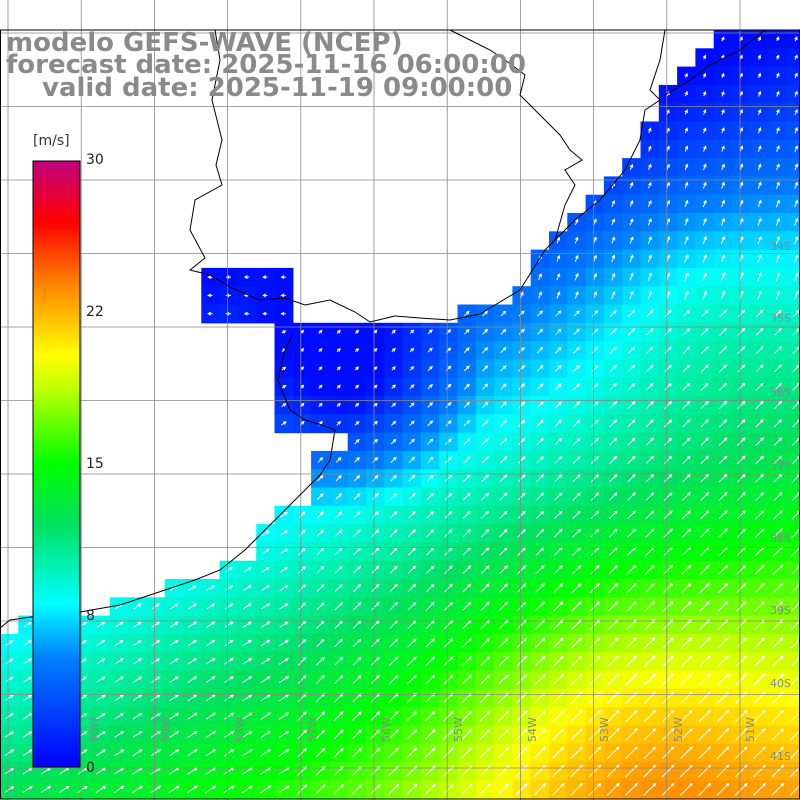  Describe the element at coordinates (386, 729) in the screenshot. I see `lon-label: 56W` at that location.